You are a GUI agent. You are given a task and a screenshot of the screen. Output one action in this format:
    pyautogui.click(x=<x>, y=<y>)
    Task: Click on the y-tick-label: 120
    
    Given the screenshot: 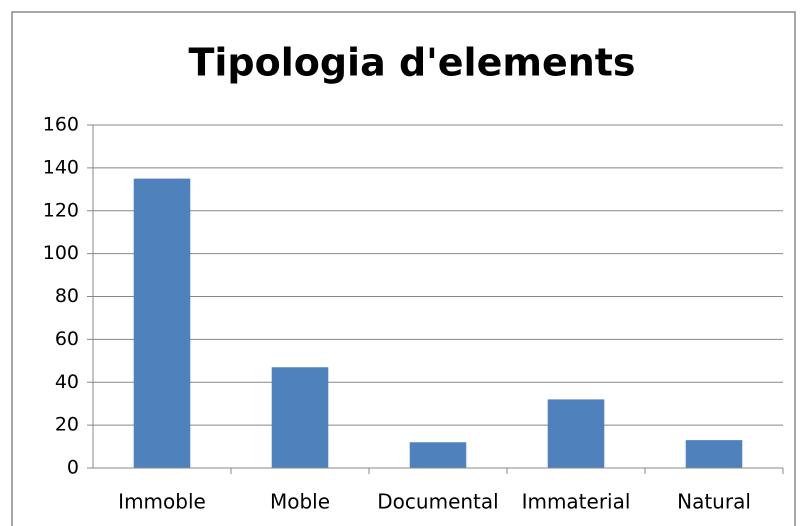 What is the action you would take?
    pyautogui.click(x=61, y=210)
    